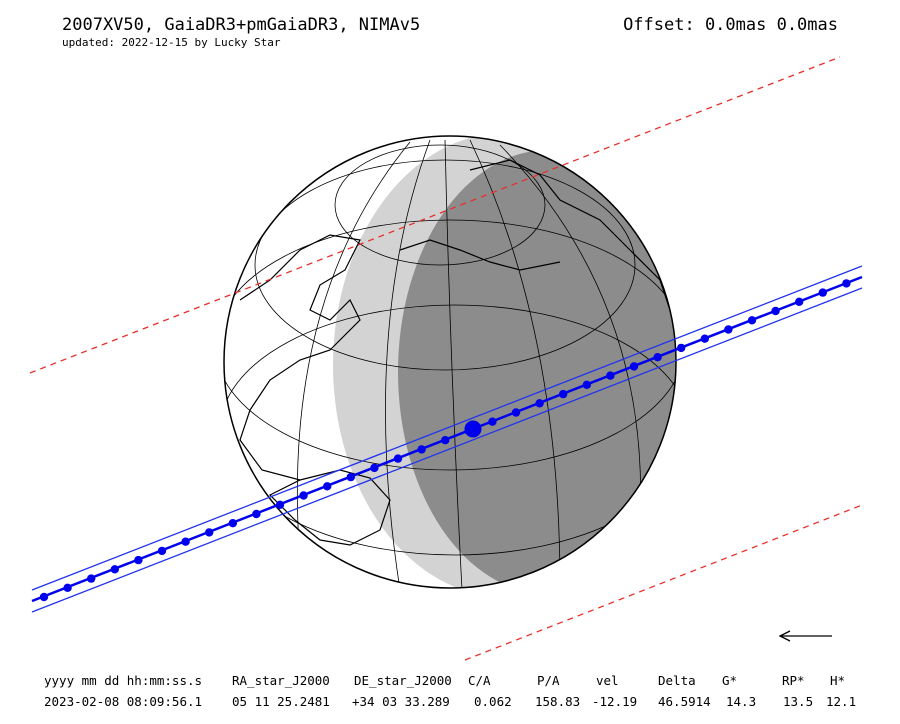 The image size is (900, 724). I want to click on column-header: P/A, so click(548, 680).